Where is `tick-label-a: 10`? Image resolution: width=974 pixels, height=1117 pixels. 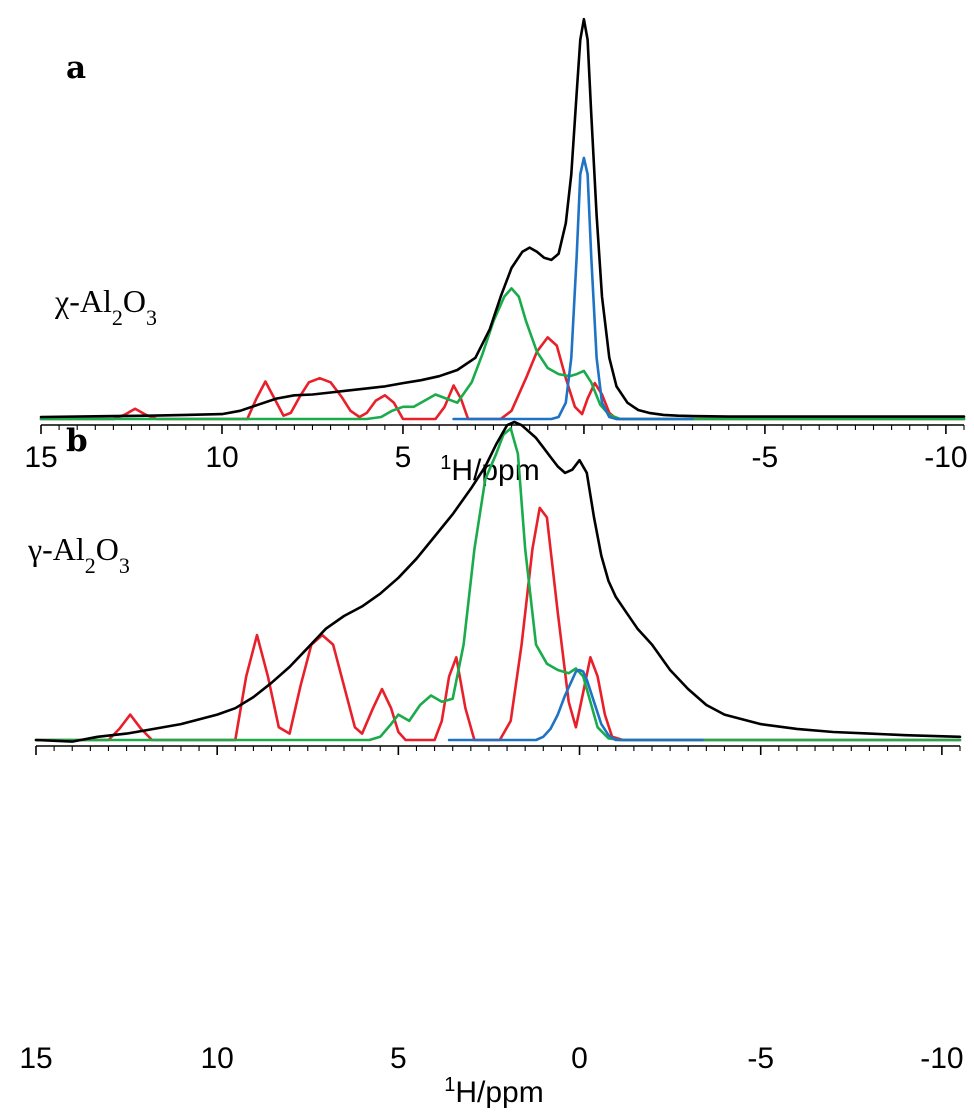 tick-label-a: 10 is located at coordinates (221, 457).